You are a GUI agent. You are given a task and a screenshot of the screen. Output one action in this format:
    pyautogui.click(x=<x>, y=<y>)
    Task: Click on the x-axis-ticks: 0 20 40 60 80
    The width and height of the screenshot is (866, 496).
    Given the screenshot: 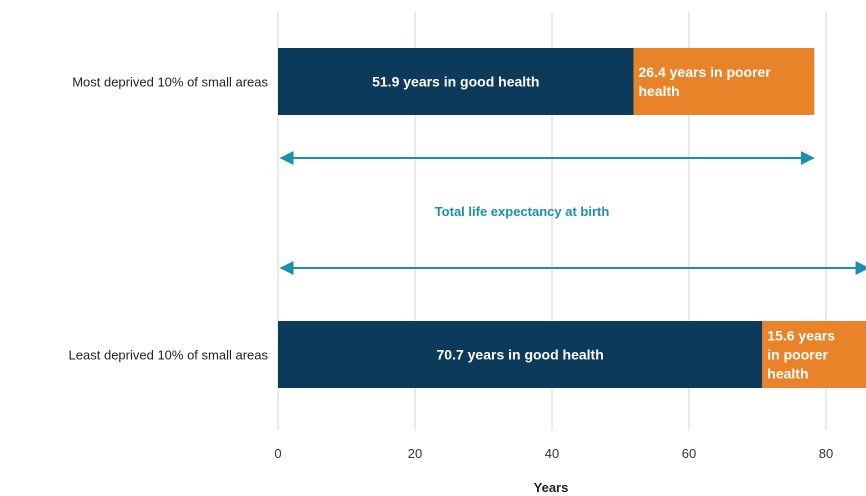 What is the action you would take?
    pyautogui.click(x=553, y=453)
    